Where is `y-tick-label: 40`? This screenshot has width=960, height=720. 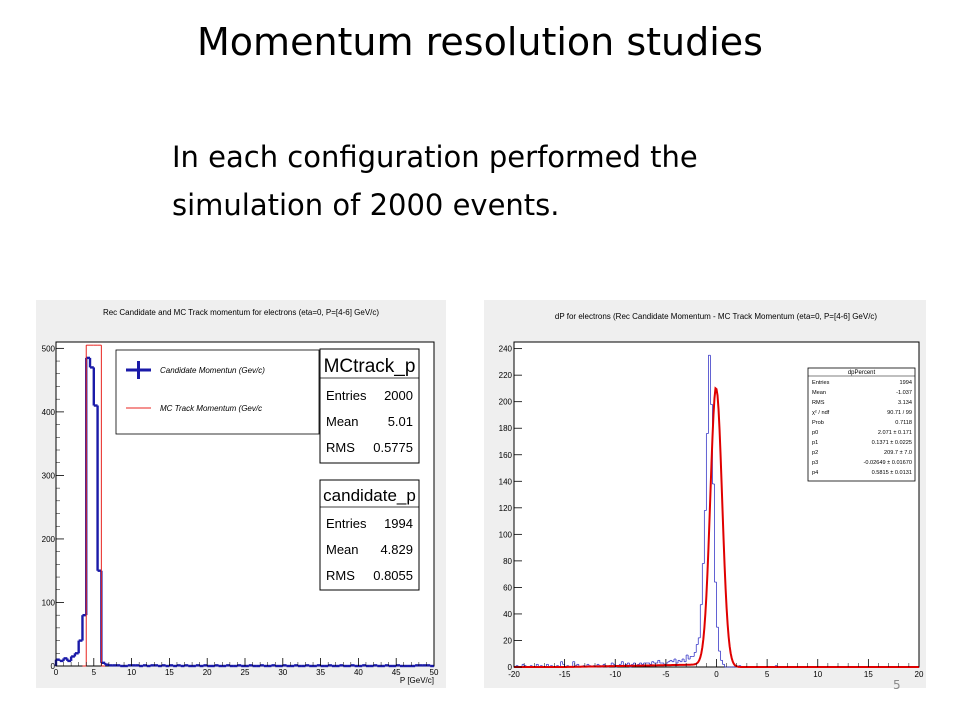
y-tick-label: 40 is located at coordinates (507, 614).